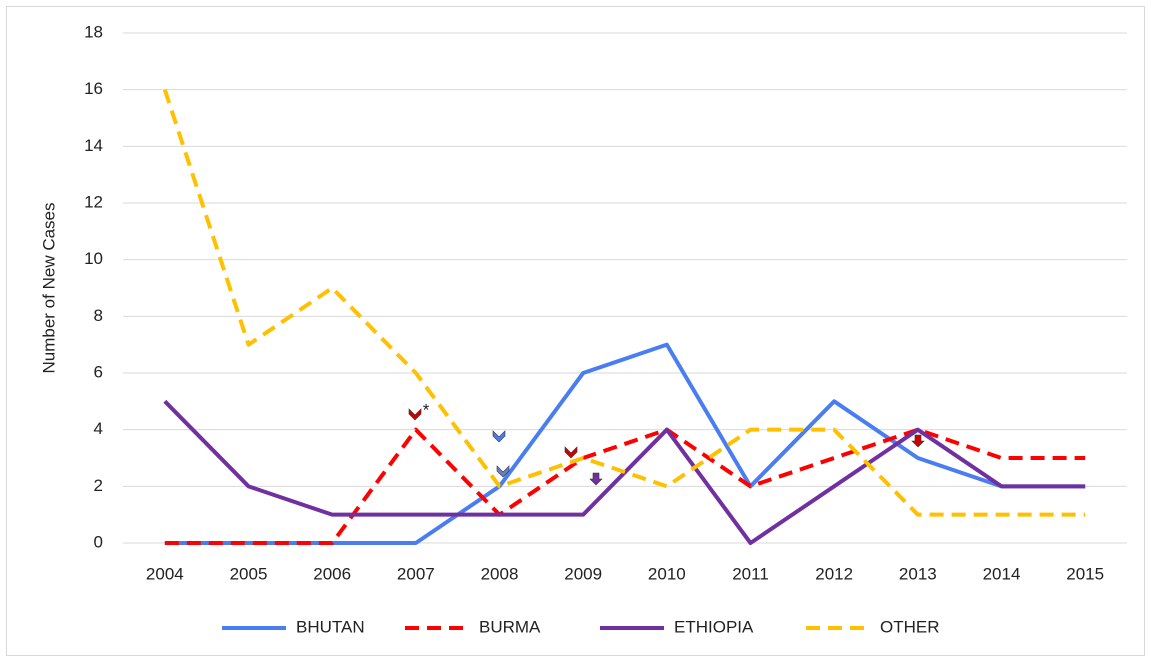  Describe the element at coordinates (93, 201) in the screenshot. I see `y-tick-label: 12` at that location.